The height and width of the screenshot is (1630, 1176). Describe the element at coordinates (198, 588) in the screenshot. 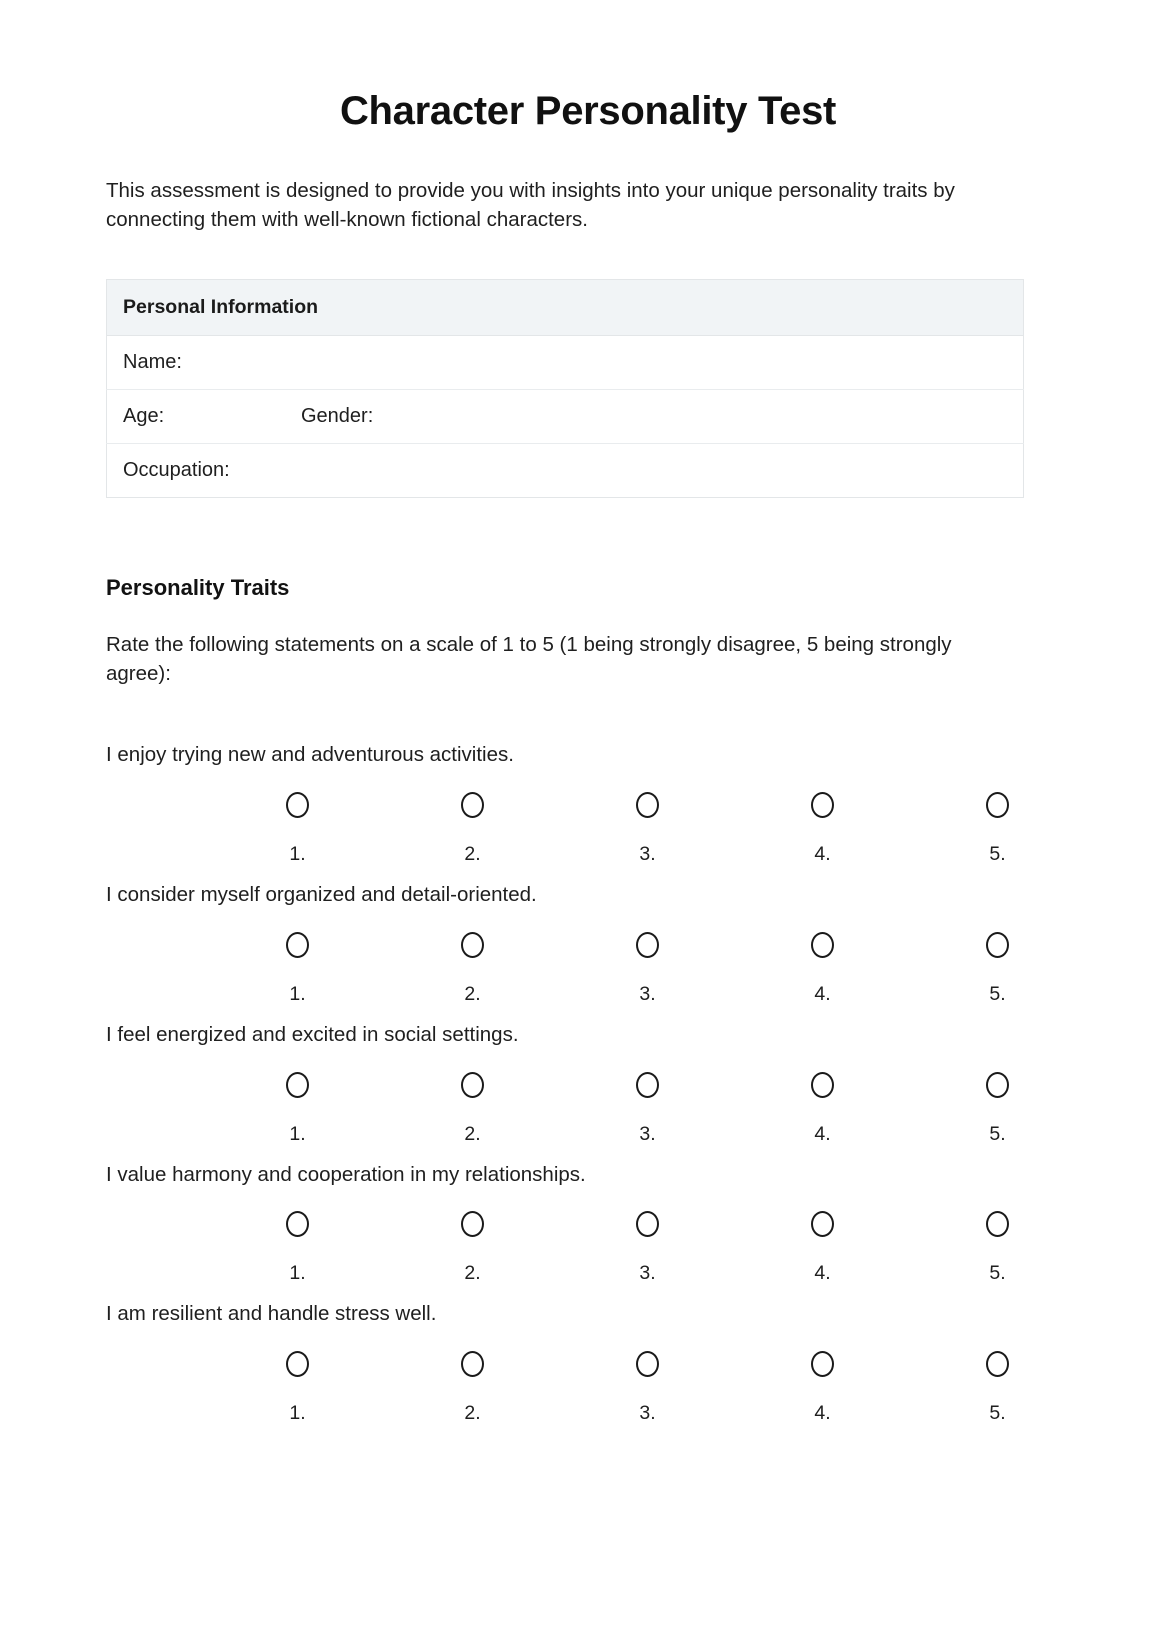

I see `section-title-personality-traits: Personality Traits` at that location.